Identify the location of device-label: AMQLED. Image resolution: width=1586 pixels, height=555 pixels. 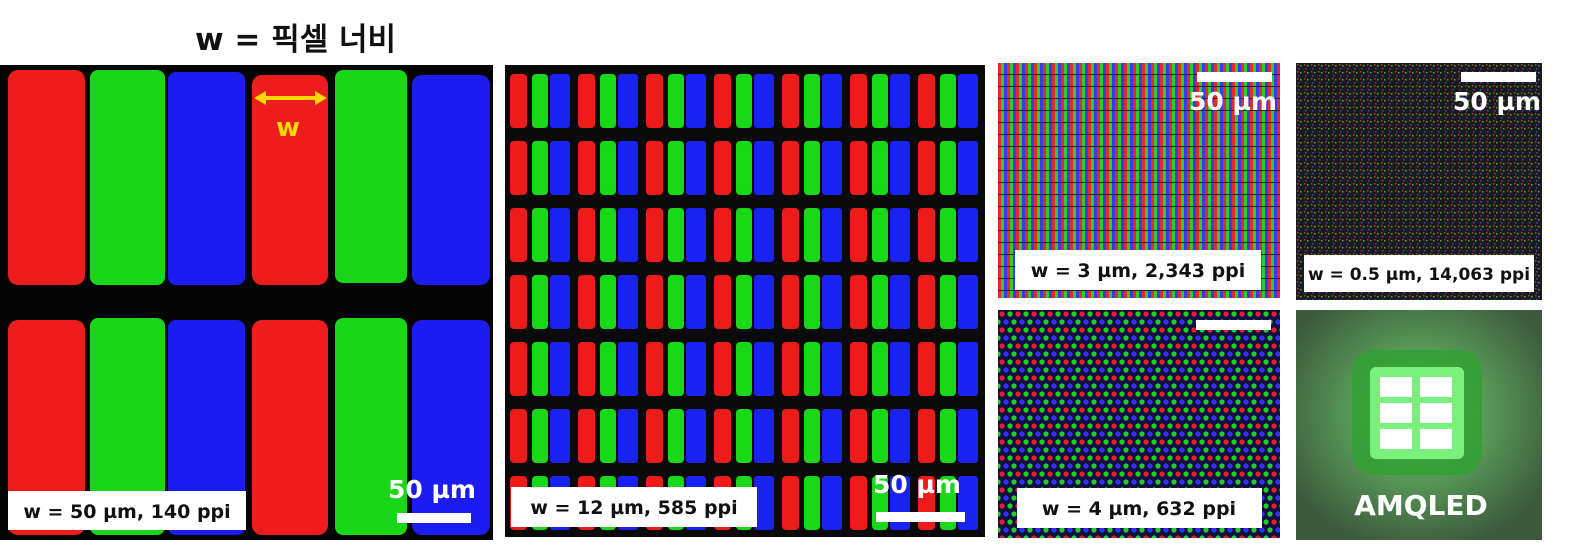
(1421, 505).